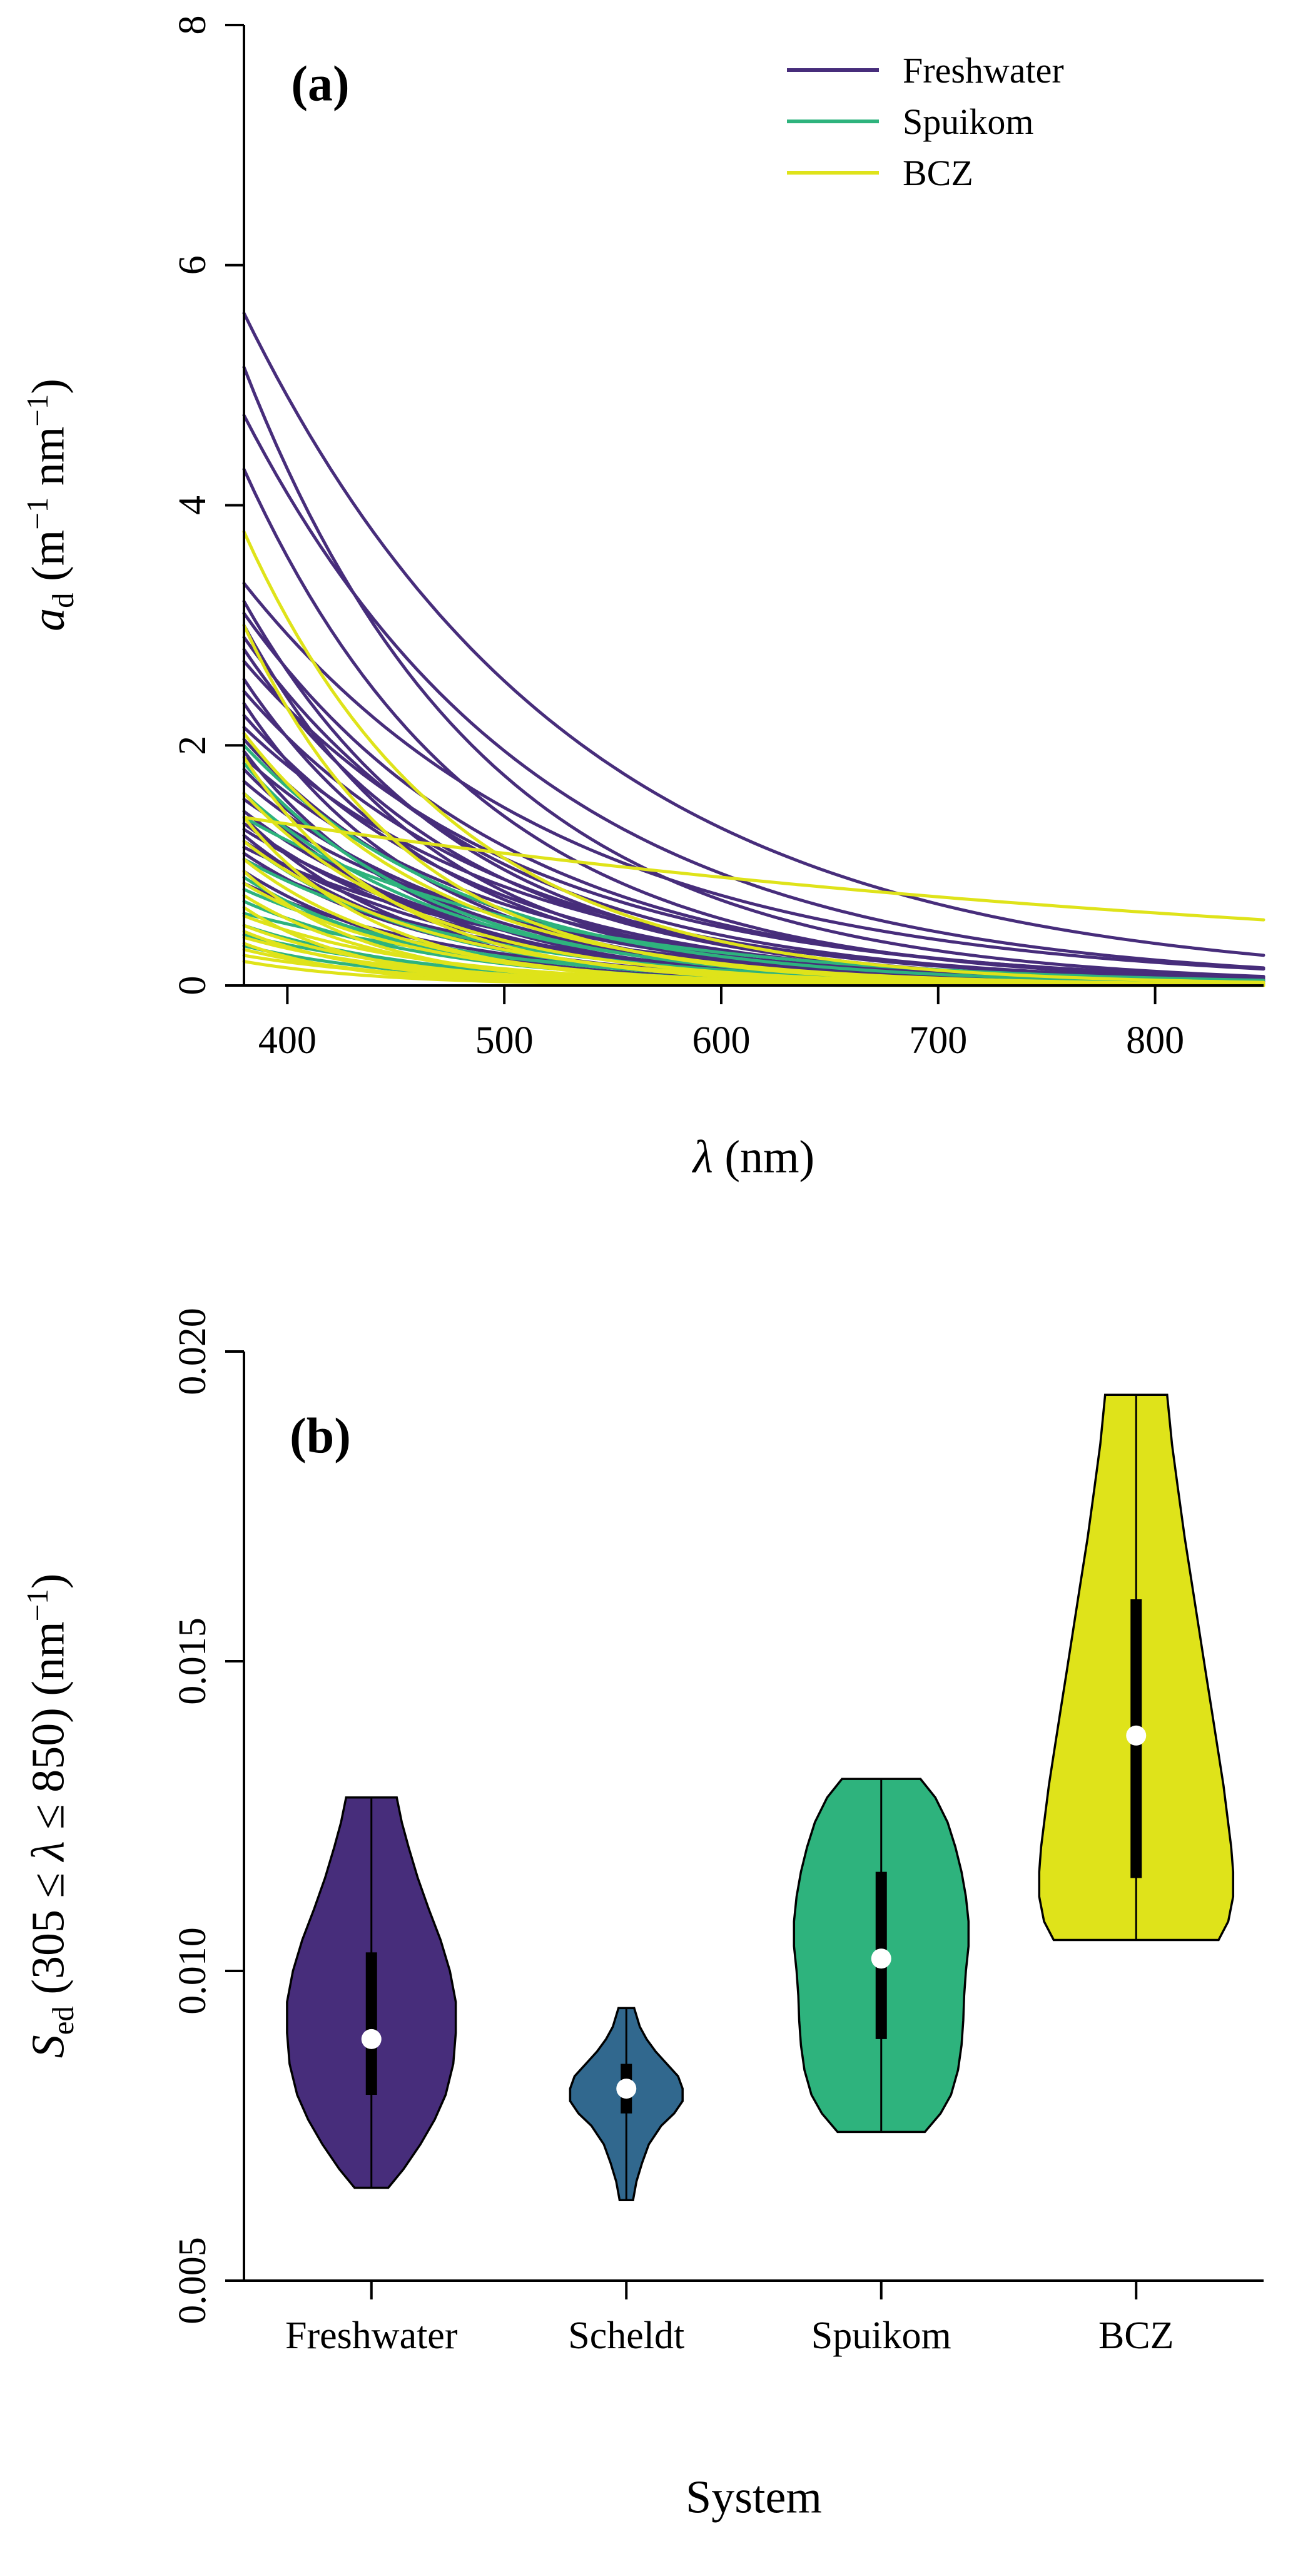  What do you see at coordinates (192, 745) in the screenshot?
I see `panel-a-y-tick-label: 2` at bounding box center [192, 745].